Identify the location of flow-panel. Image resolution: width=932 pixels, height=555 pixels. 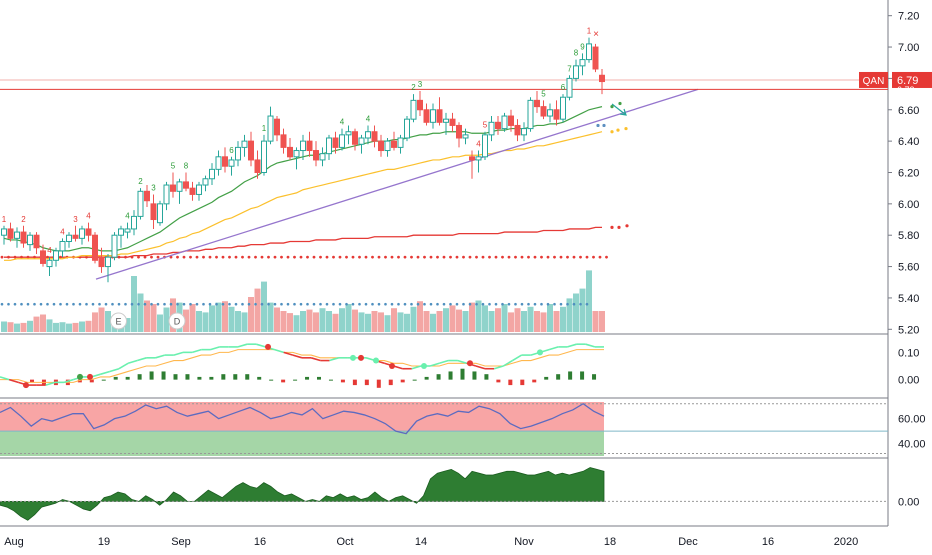
(444, 494).